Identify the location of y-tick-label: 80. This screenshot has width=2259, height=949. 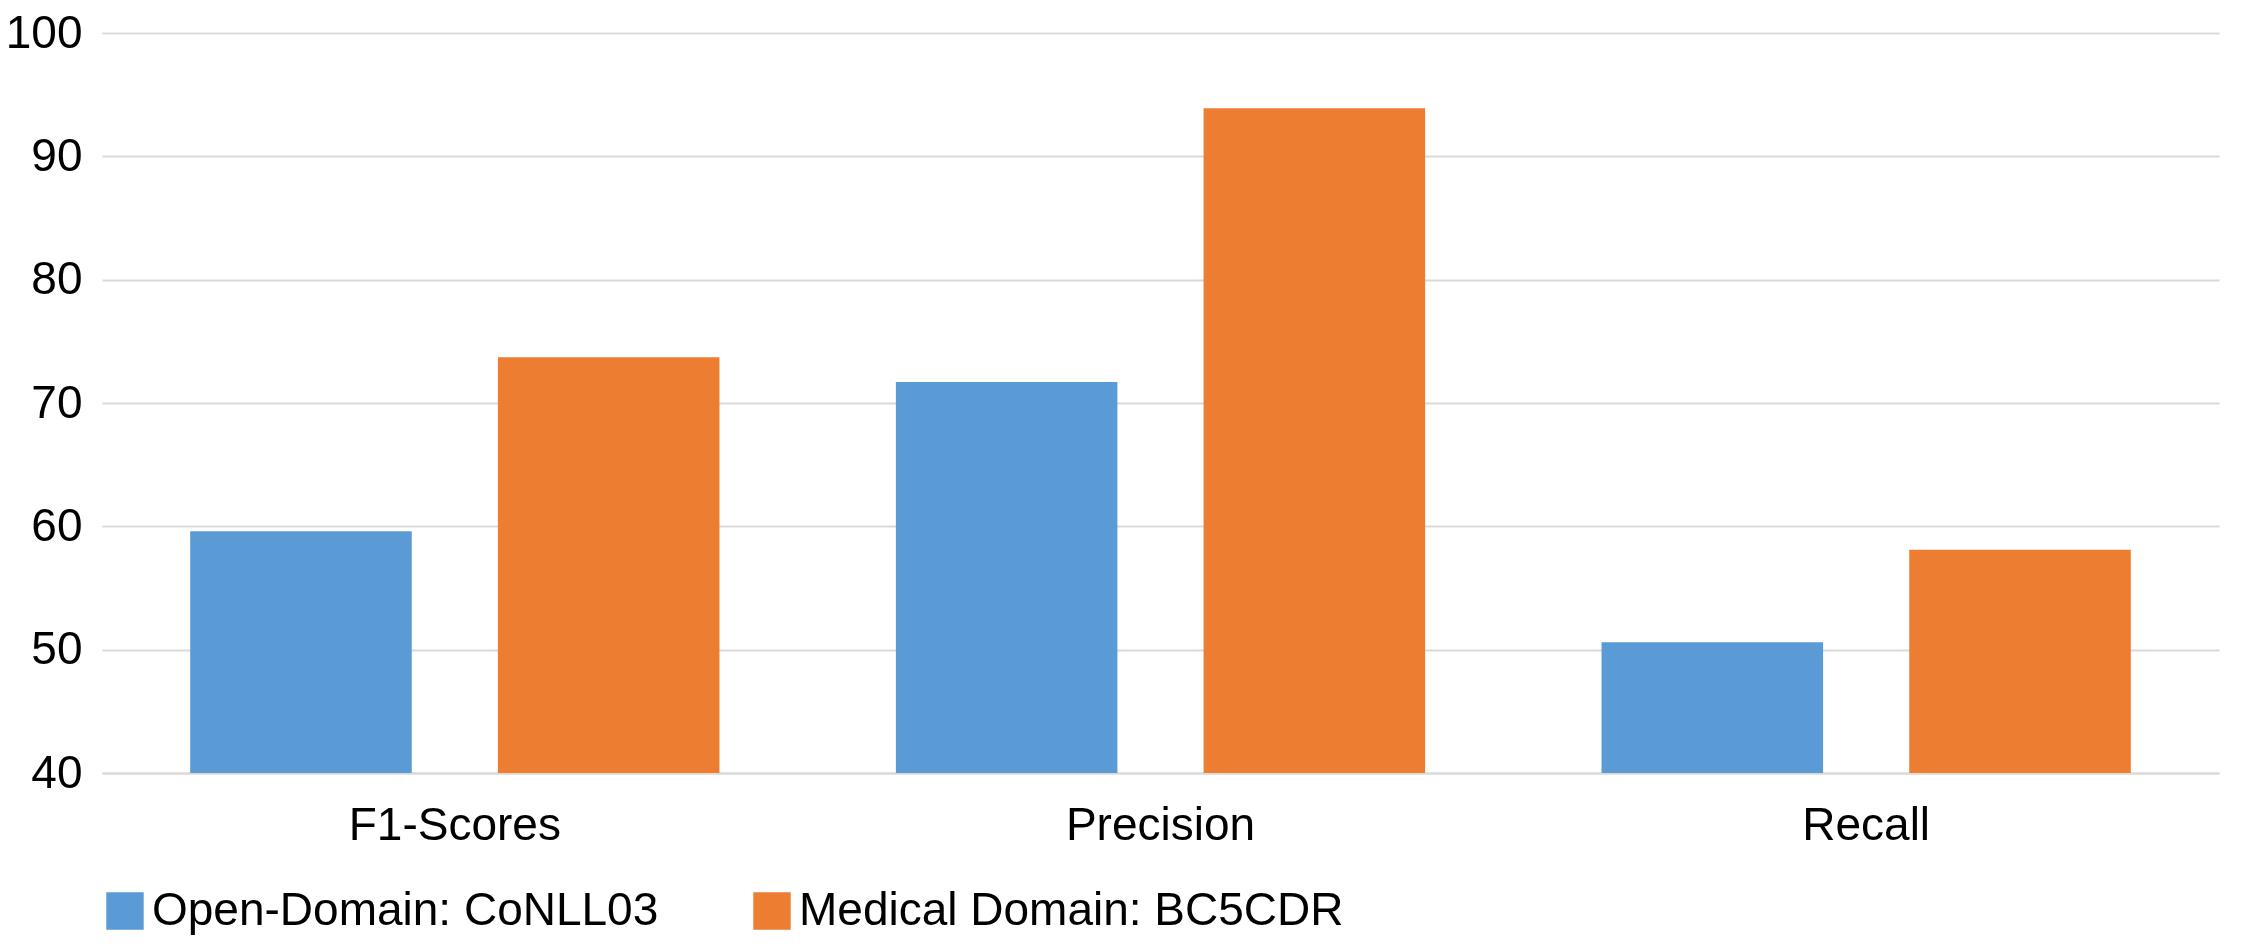
(57, 278).